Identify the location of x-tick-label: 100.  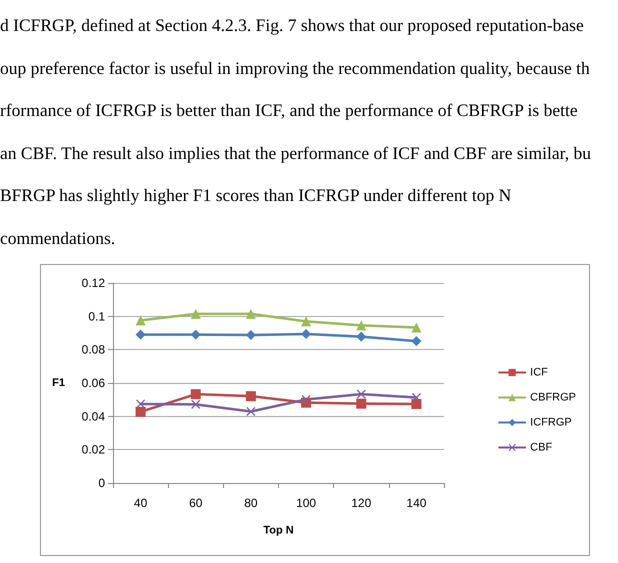
(306, 503).